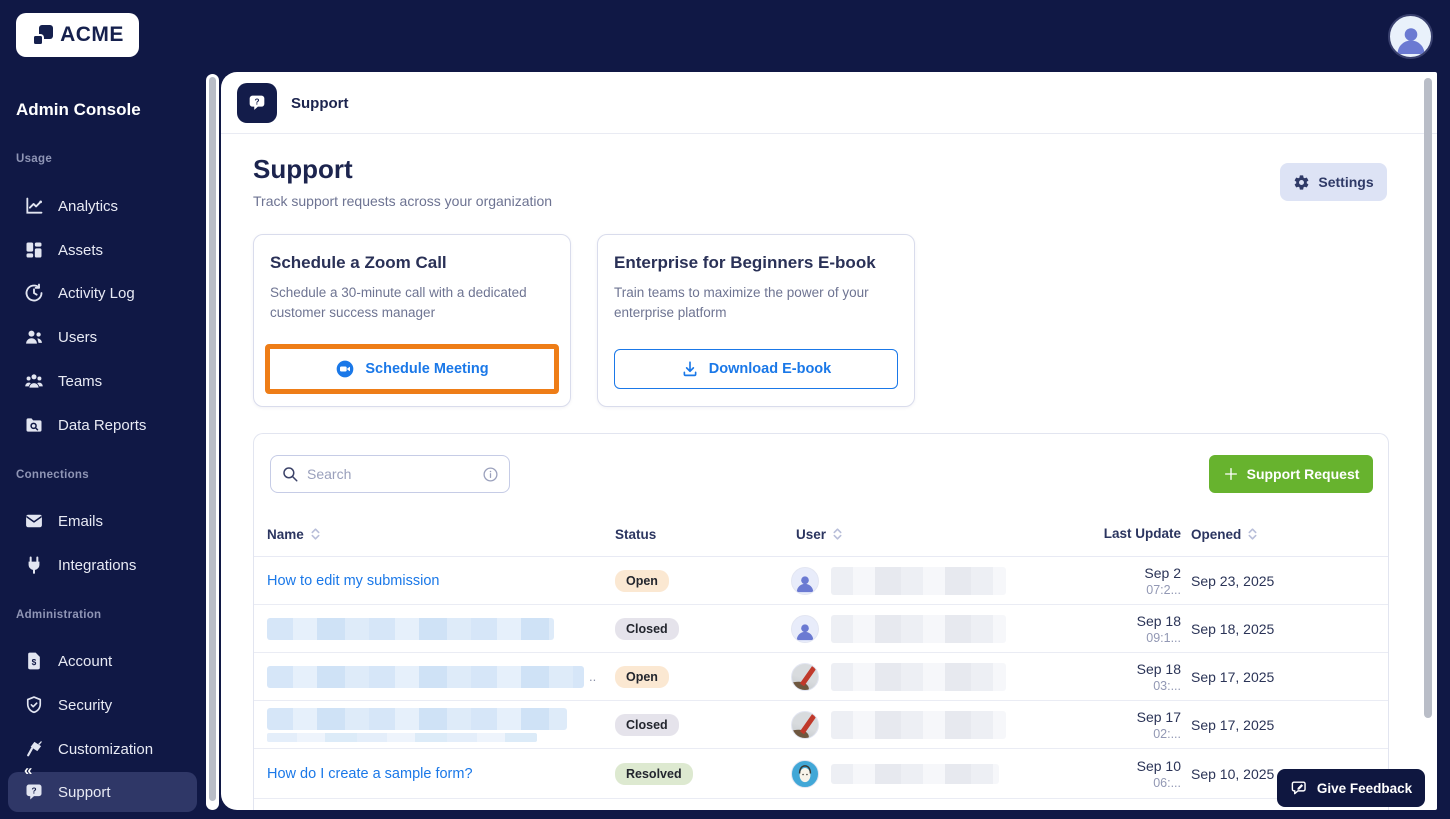 This screenshot has width=1450, height=819. I want to click on info-icon, so click(490, 474).